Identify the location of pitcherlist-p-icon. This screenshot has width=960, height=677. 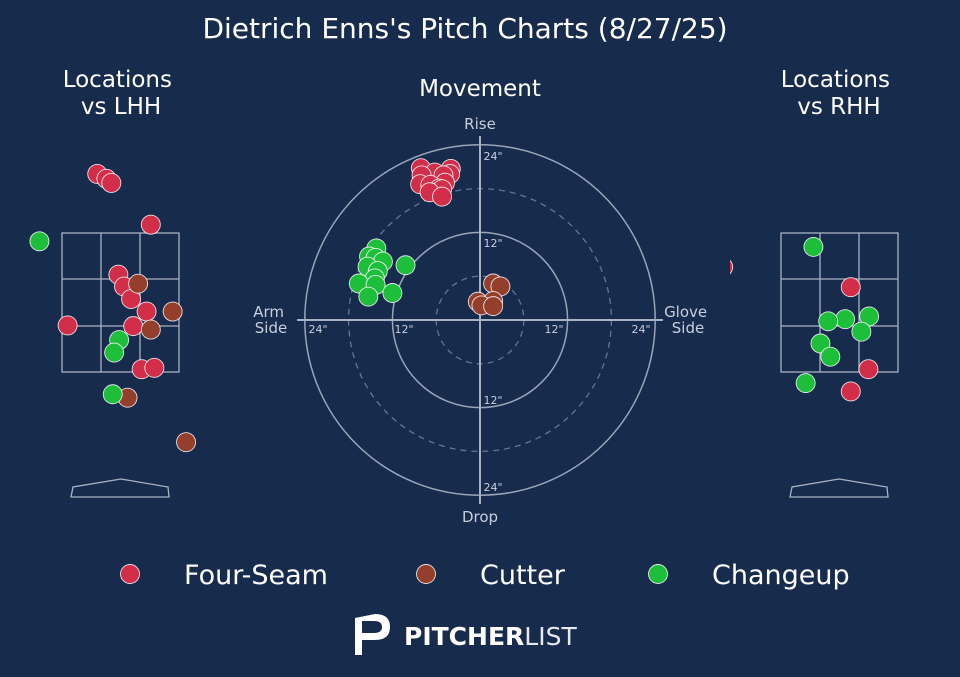
(372, 634).